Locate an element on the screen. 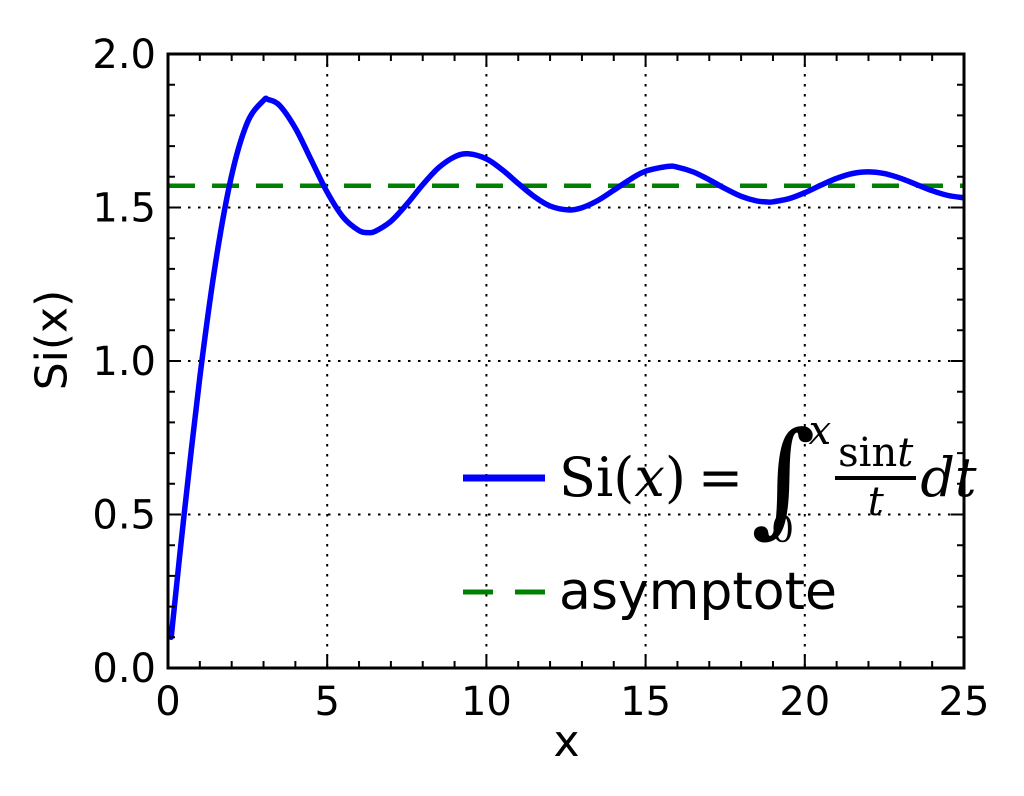 The height and width of the screenshot is (796, 1024). legend-entry-asymptote: asymptote is located at coordinates (649, 592).